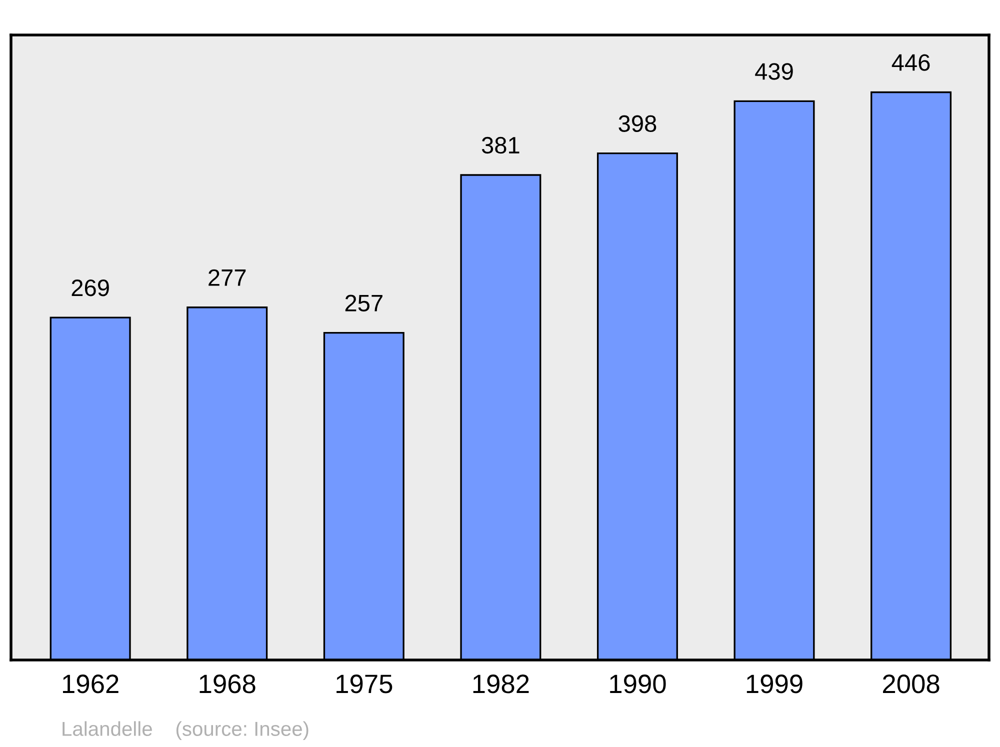 Image resolution: width=1000 pixels, height=747 pixels. Describe the element at coordinates (227, 277) in the screenshot. I see `data-label: 277` at that location.